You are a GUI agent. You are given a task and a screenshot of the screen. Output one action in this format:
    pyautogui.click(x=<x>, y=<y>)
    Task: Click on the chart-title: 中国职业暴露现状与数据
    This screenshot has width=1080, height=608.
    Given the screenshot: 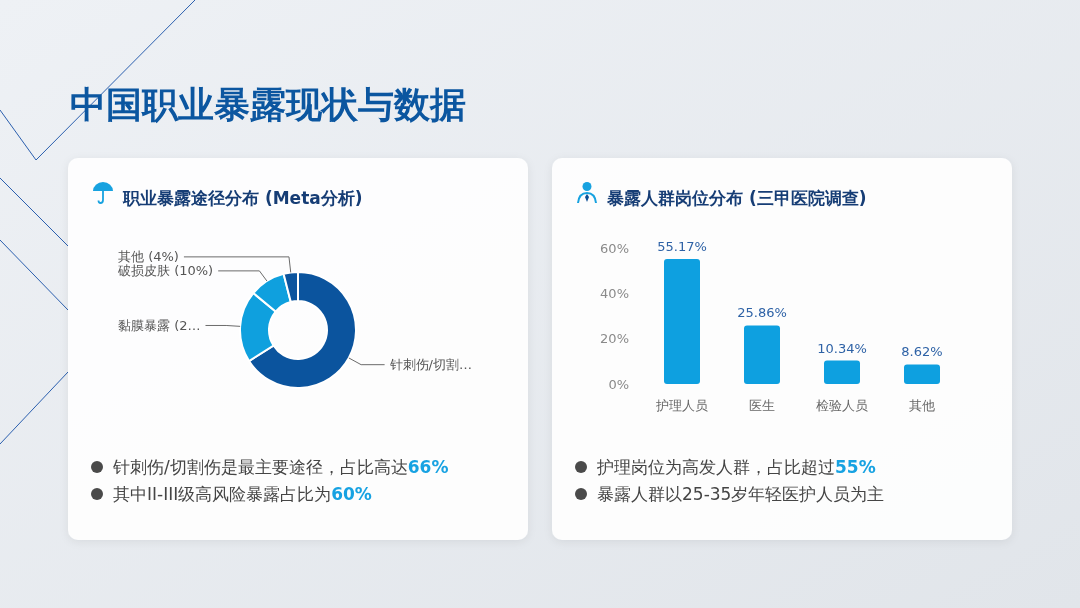 What is the action you would take?
    pyautogui.click(x=268, y=104)
    